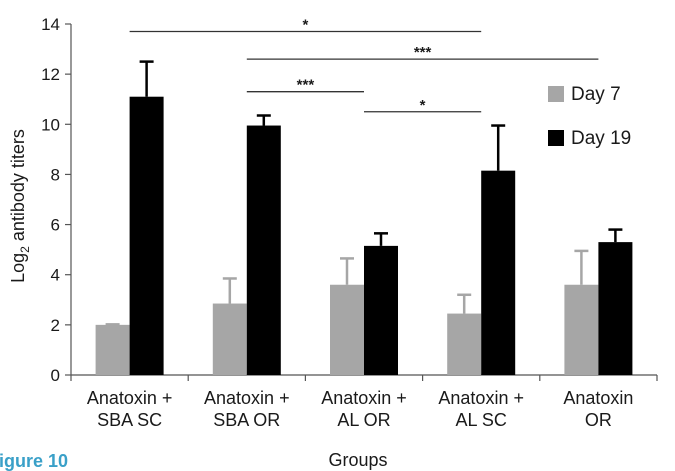 The height and width of the screenshot is (471, 675). What do you see at coordinates (481, 420) in the screenshot?
I see `x-category-label: AL SC` at bounding box center [481, 420].